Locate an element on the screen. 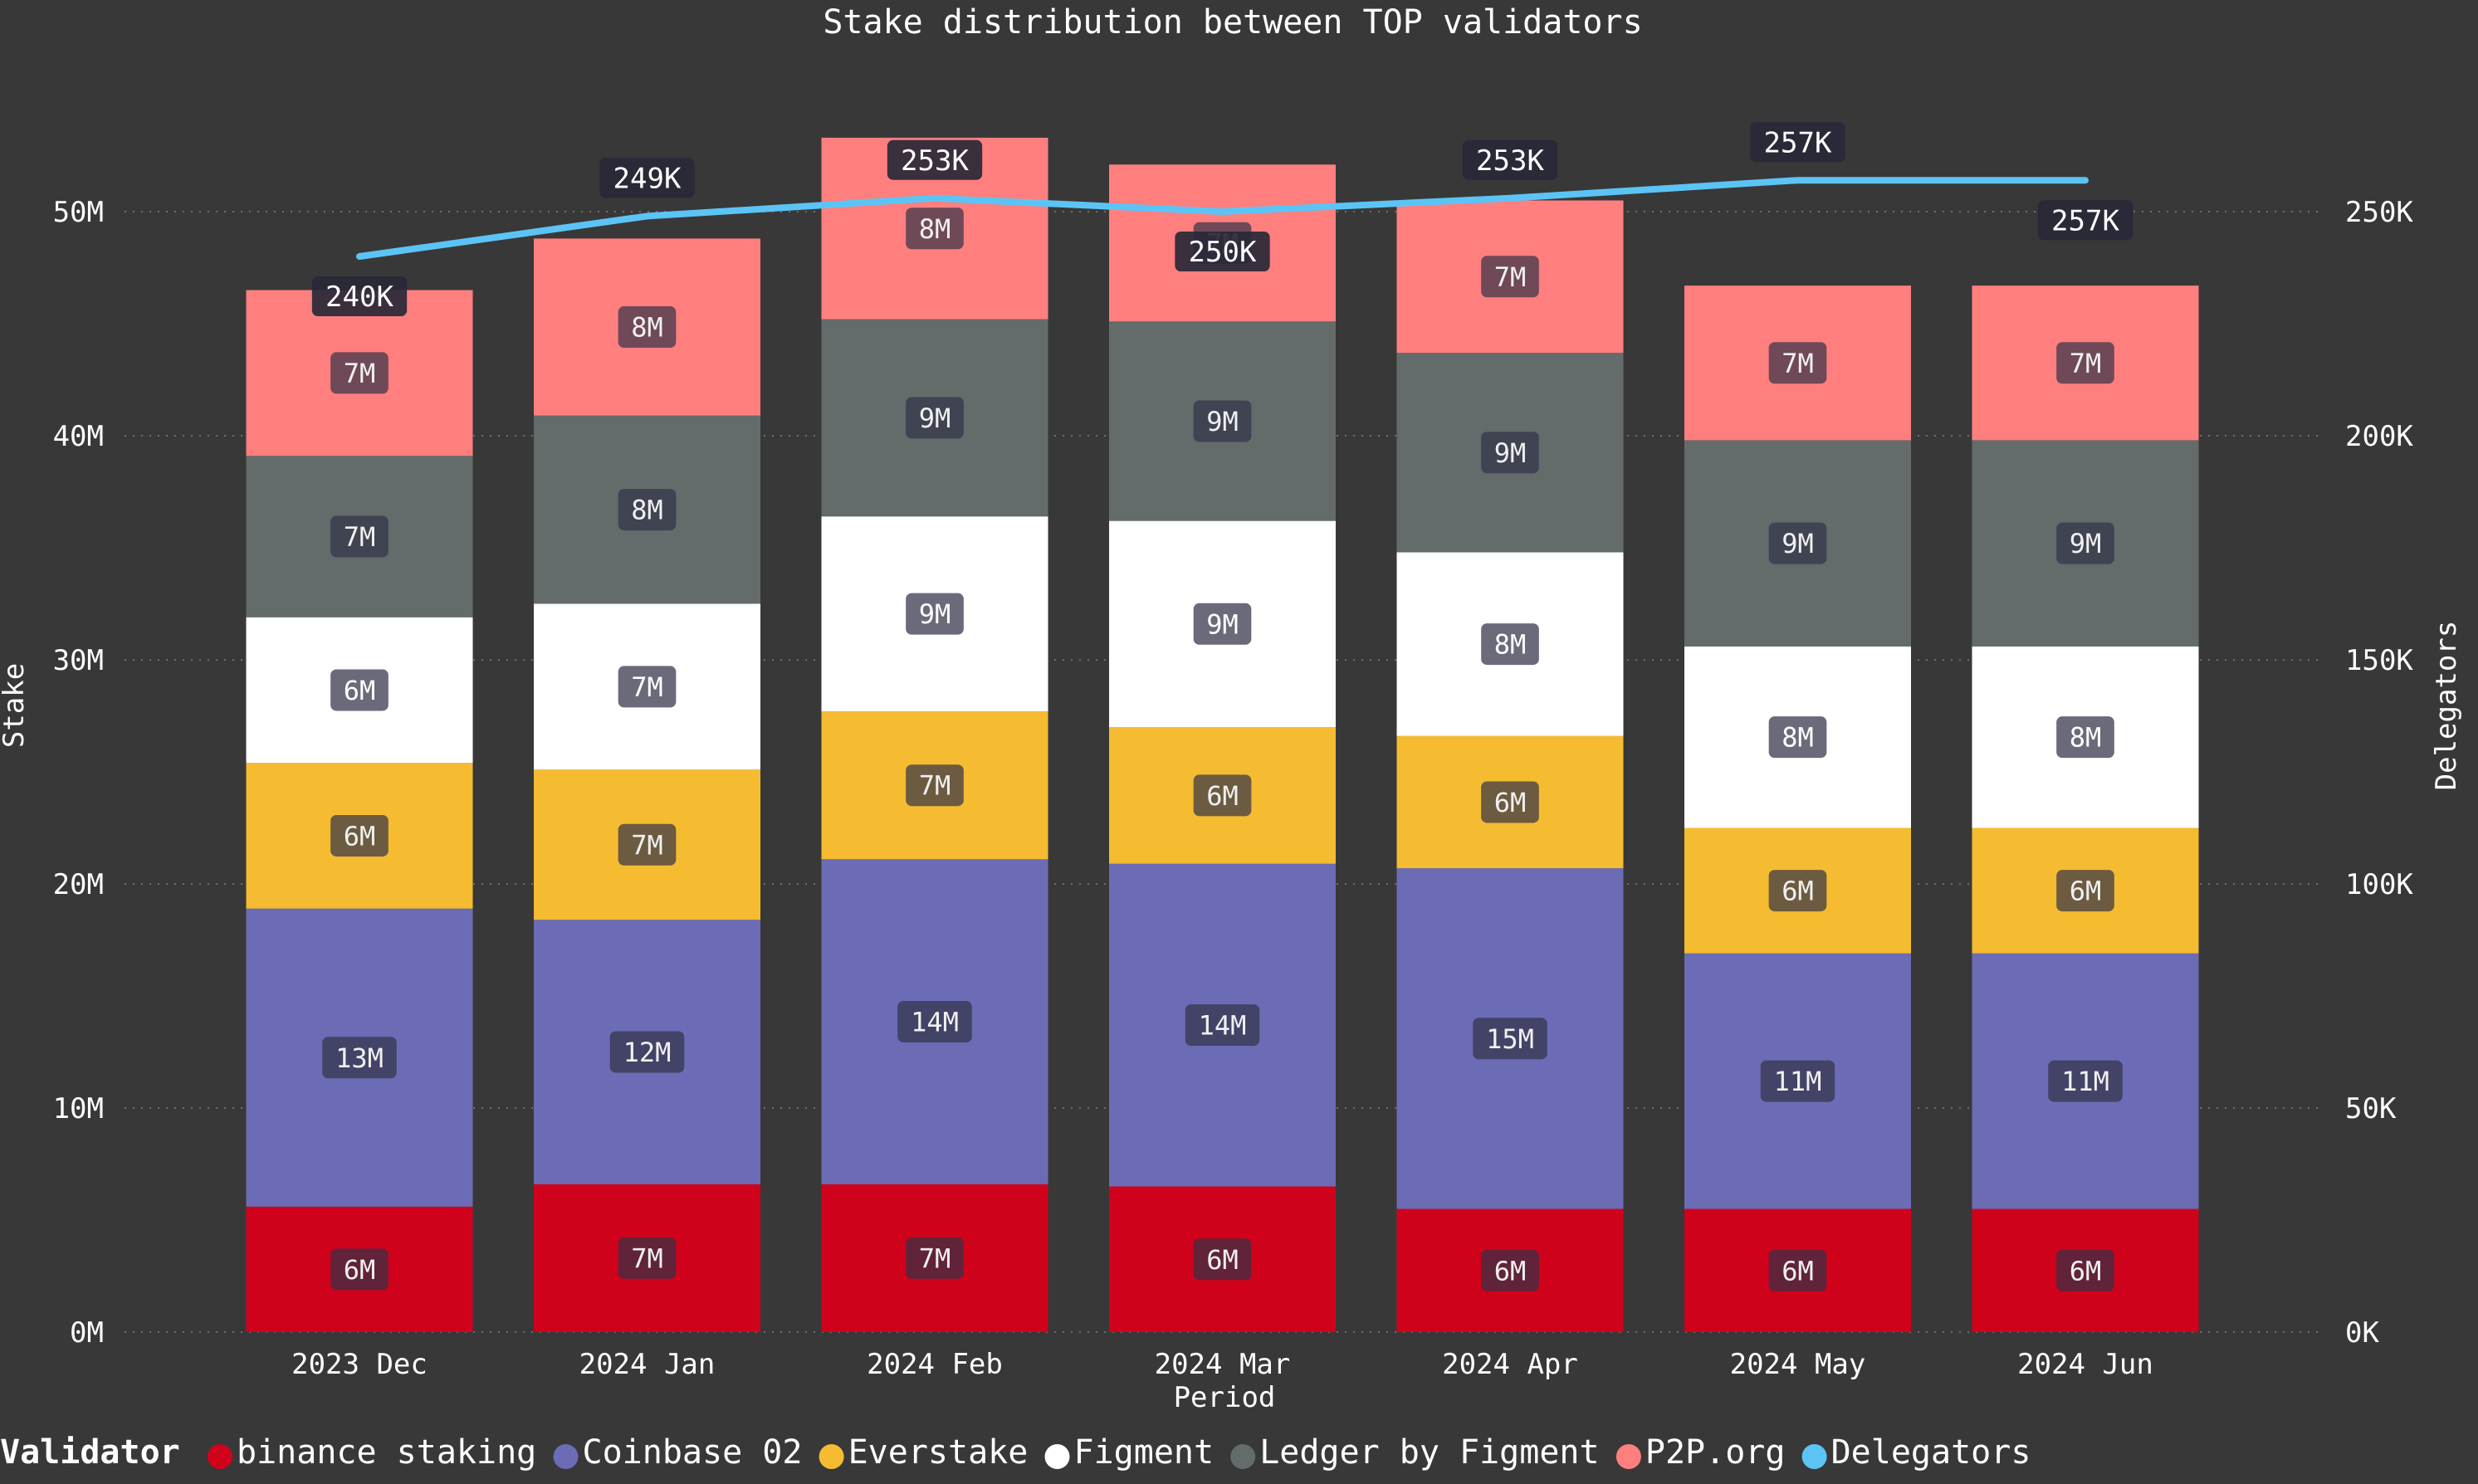  y2-tick-label: 200K is located at coordinates (2379, 436).